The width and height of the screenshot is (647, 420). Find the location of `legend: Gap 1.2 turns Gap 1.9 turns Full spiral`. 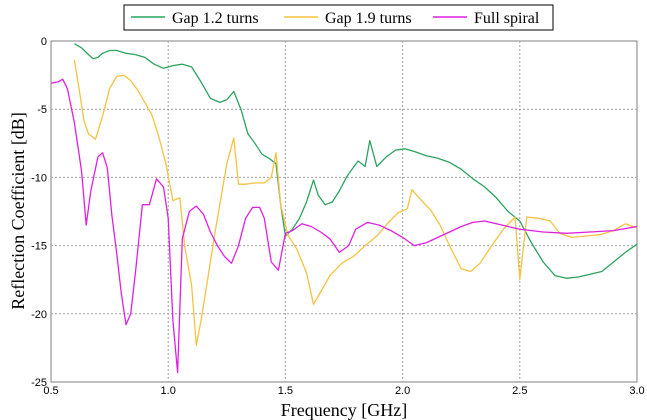

legend: Gap 1.2 turns Gap 1.9 turns Full spiral is located at coordinates (338, 17).